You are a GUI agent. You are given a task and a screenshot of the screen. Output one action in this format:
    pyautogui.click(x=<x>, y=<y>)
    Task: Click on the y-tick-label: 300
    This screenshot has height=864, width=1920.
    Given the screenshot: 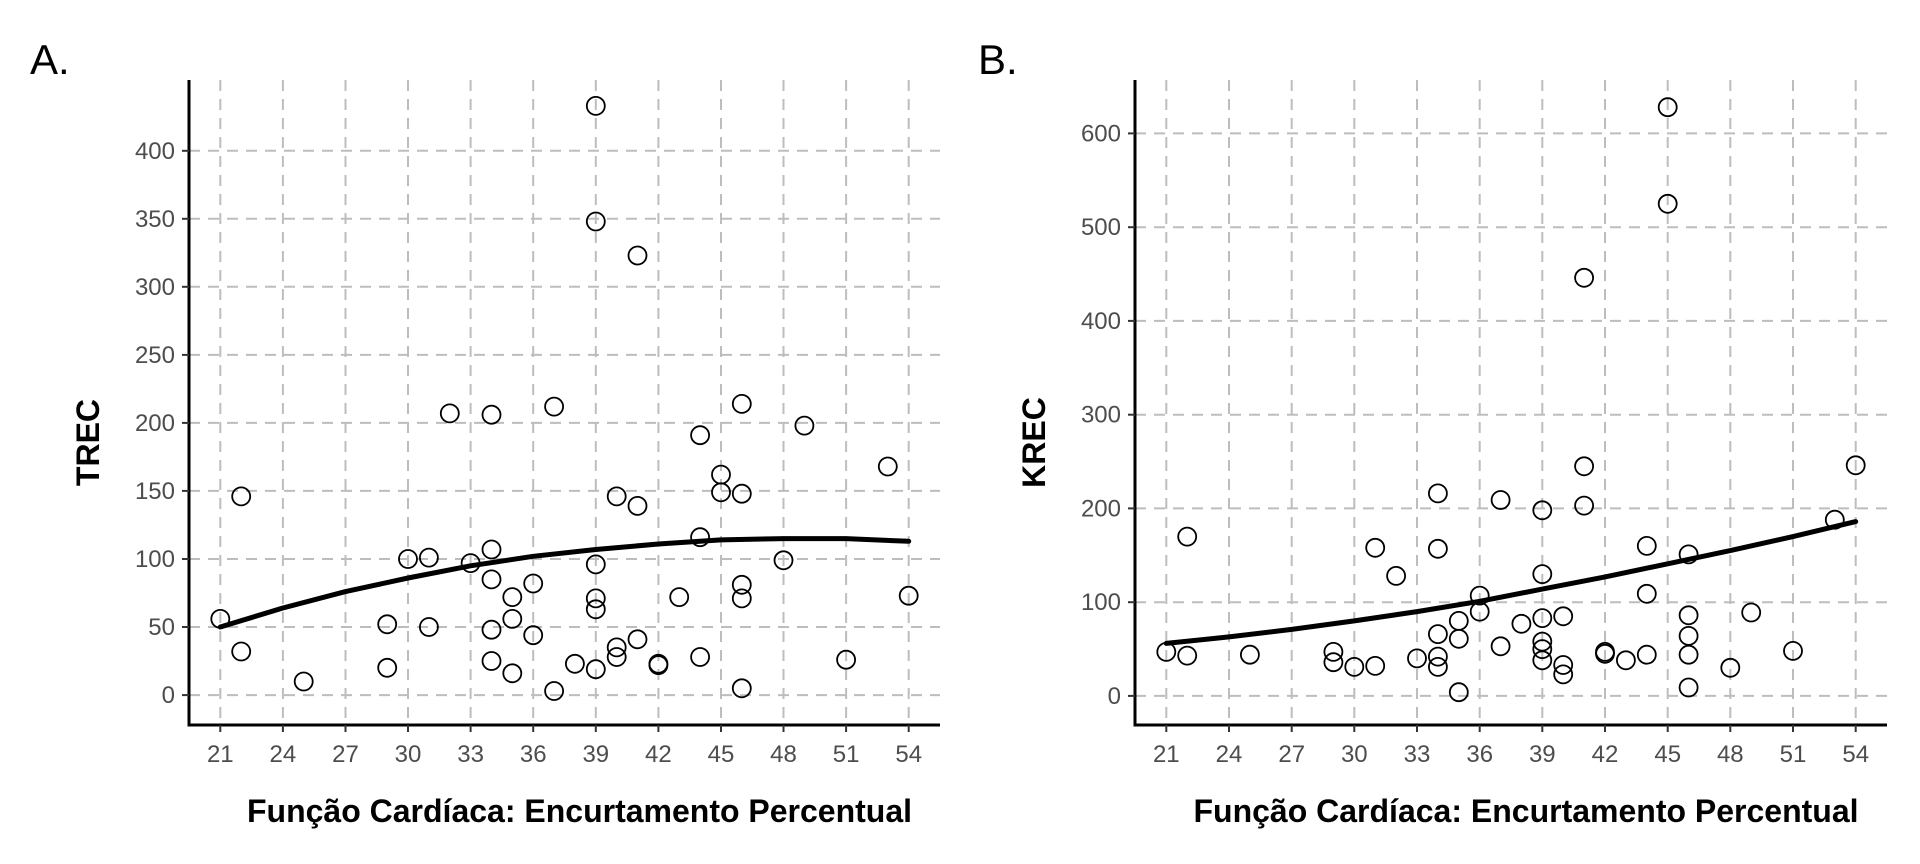 What is the action you would take?
    pyautogui.click(x=155, y=287)
    